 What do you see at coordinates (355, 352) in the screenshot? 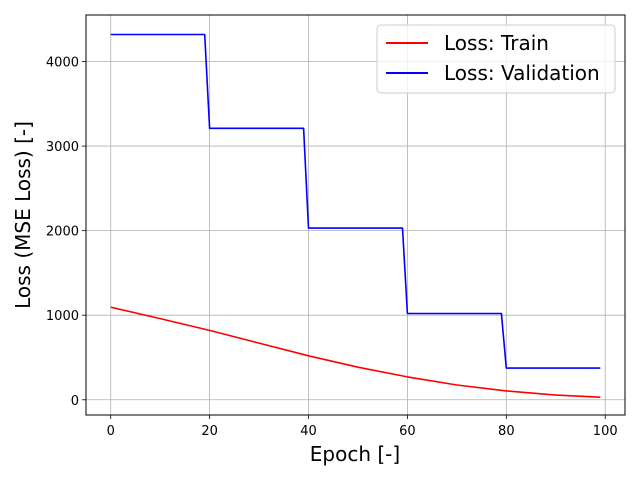
I see `series-line-loss-train` at bounding box center [355, 352].